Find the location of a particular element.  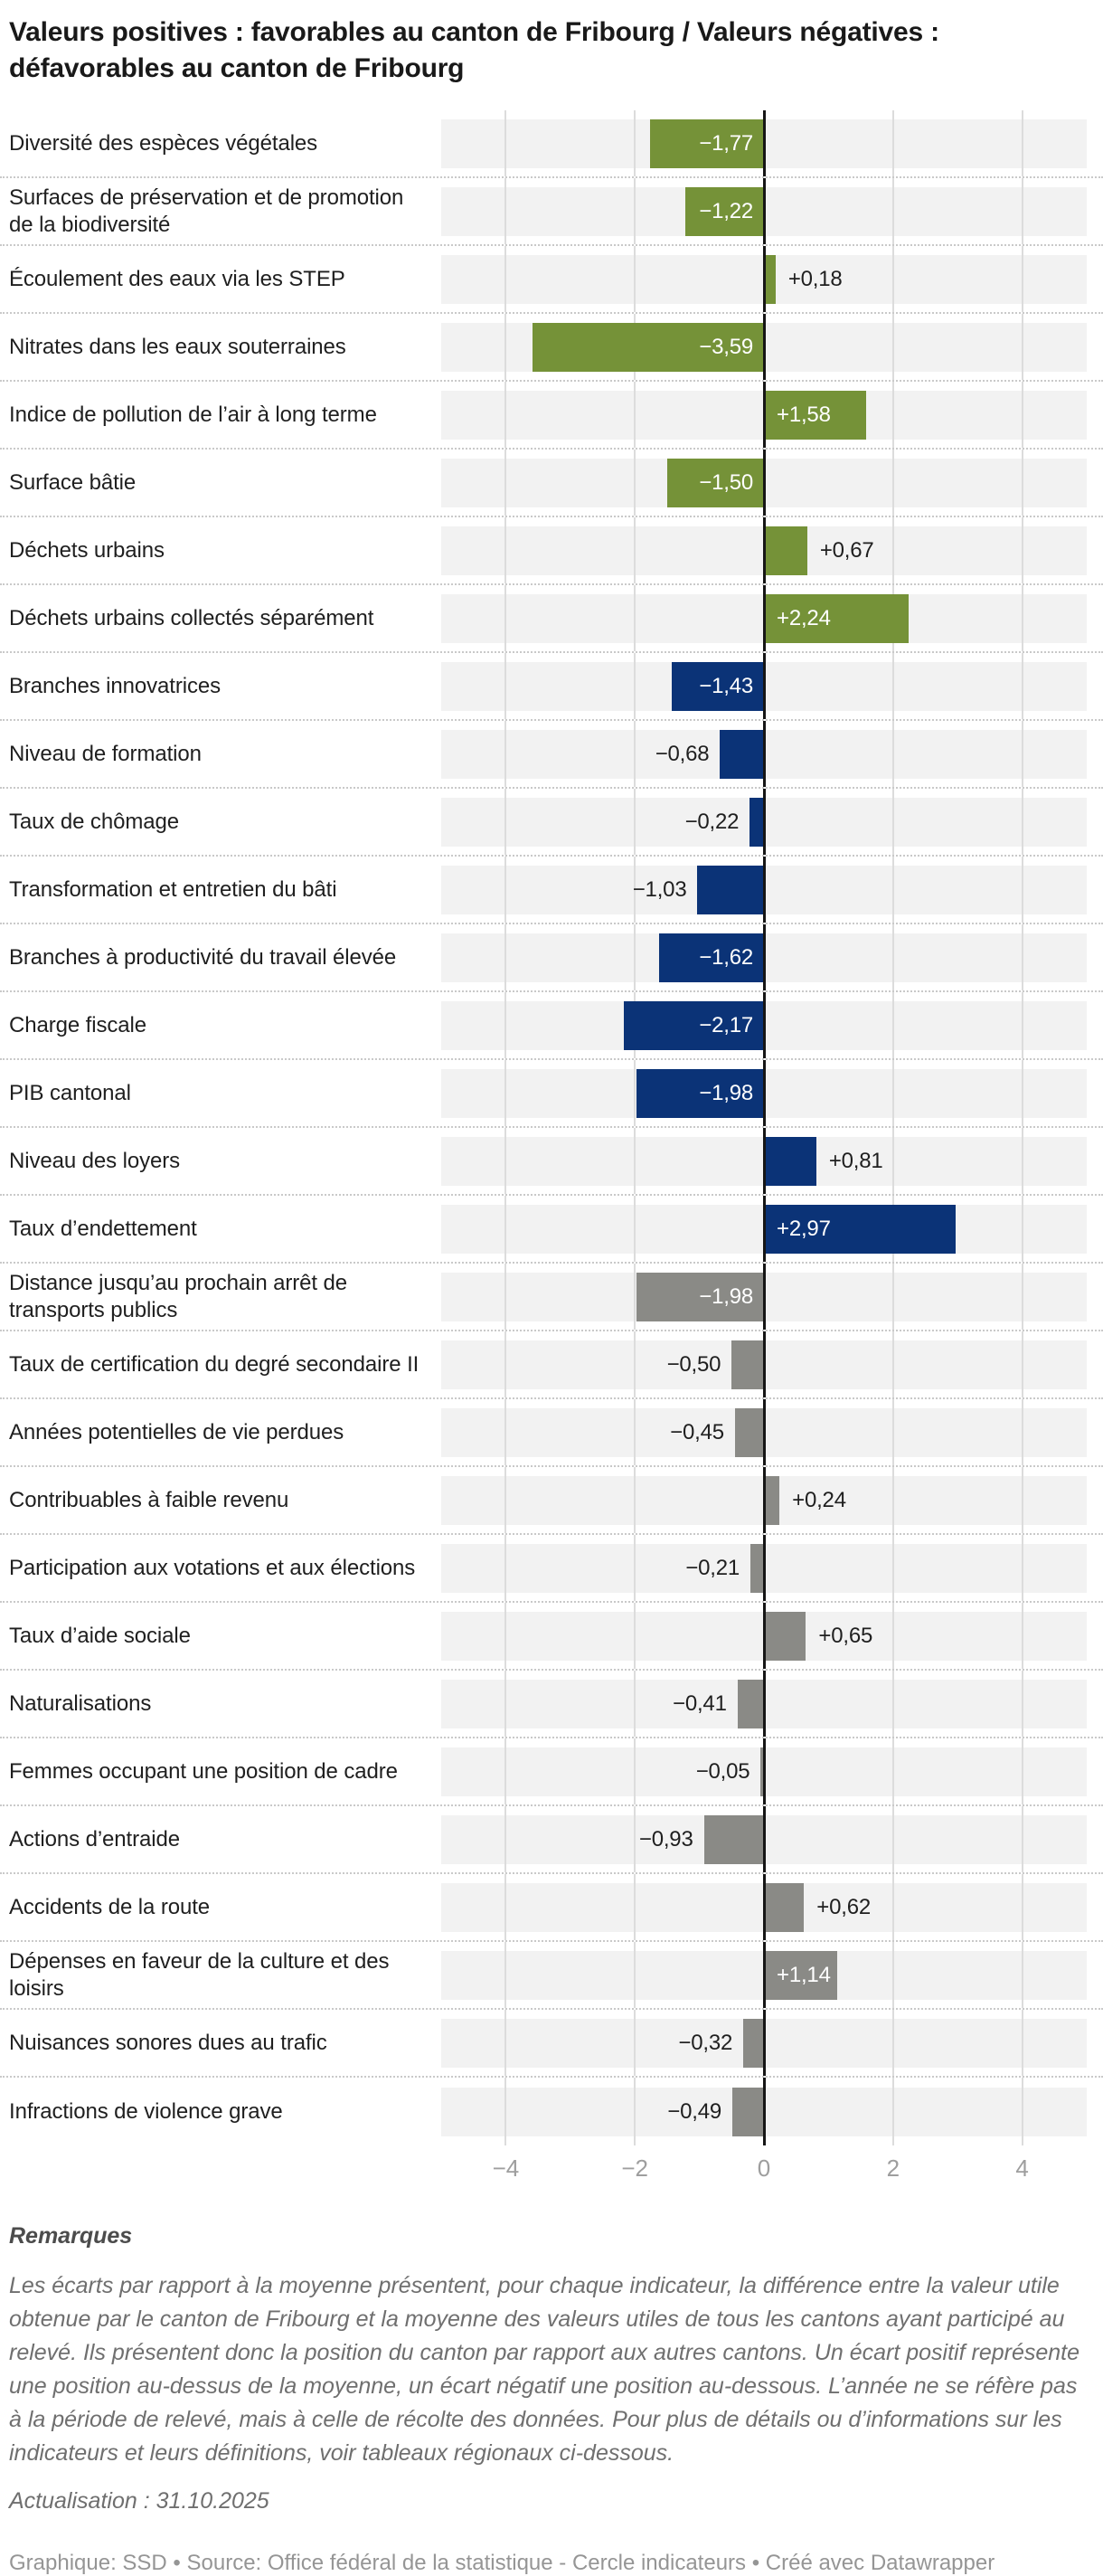

value-label: +0,24 is located at coordinates (819, 1500).